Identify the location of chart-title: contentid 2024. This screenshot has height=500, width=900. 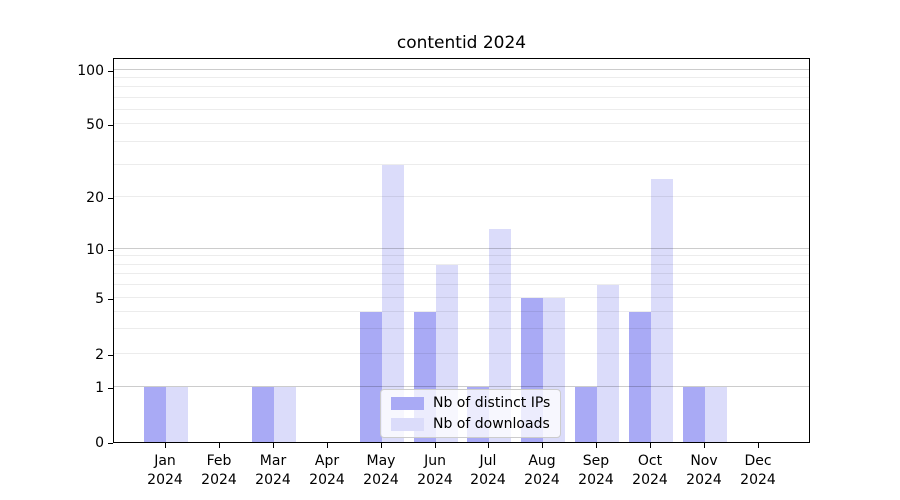
(461, 43).